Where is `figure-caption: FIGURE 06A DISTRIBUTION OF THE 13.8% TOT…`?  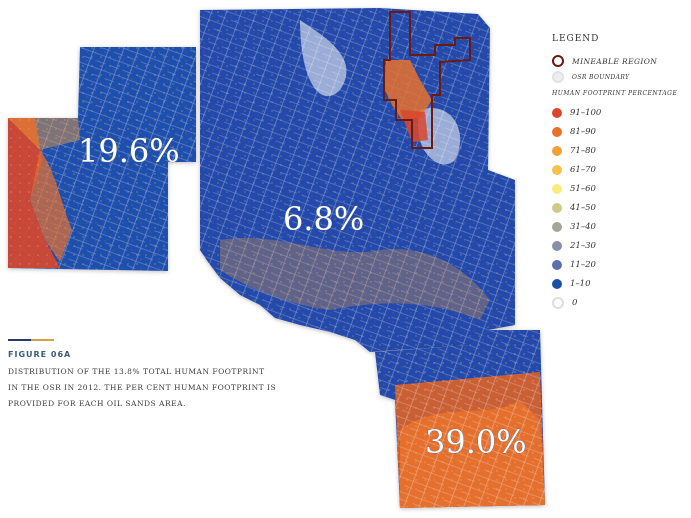 figure-caption: FIGURE 06A DISTRIBUTION OF THE 13.8% TOT… is located at coordinates (143, 375).